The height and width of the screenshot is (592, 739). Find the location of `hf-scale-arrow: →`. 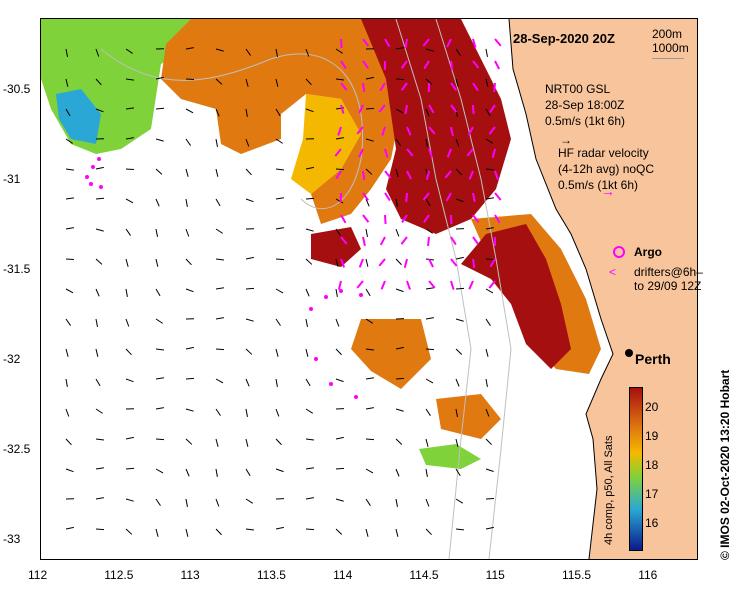

hf-scale-arrow: → is located at coordinates (608, 191).